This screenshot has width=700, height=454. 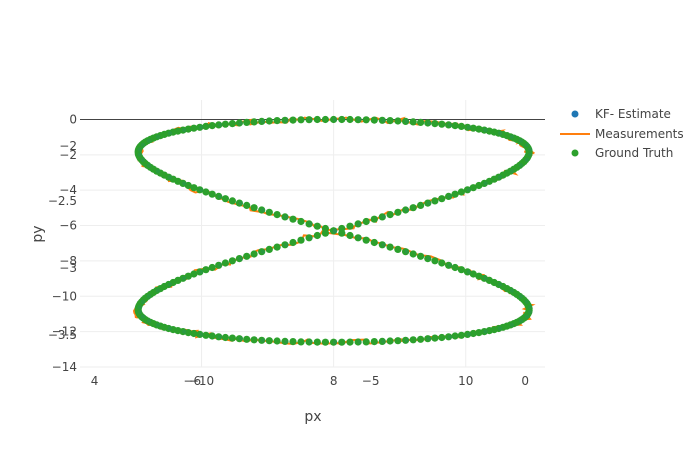 I want to click on legend-label-measurements: Measurements, so click(x=639, y=134).